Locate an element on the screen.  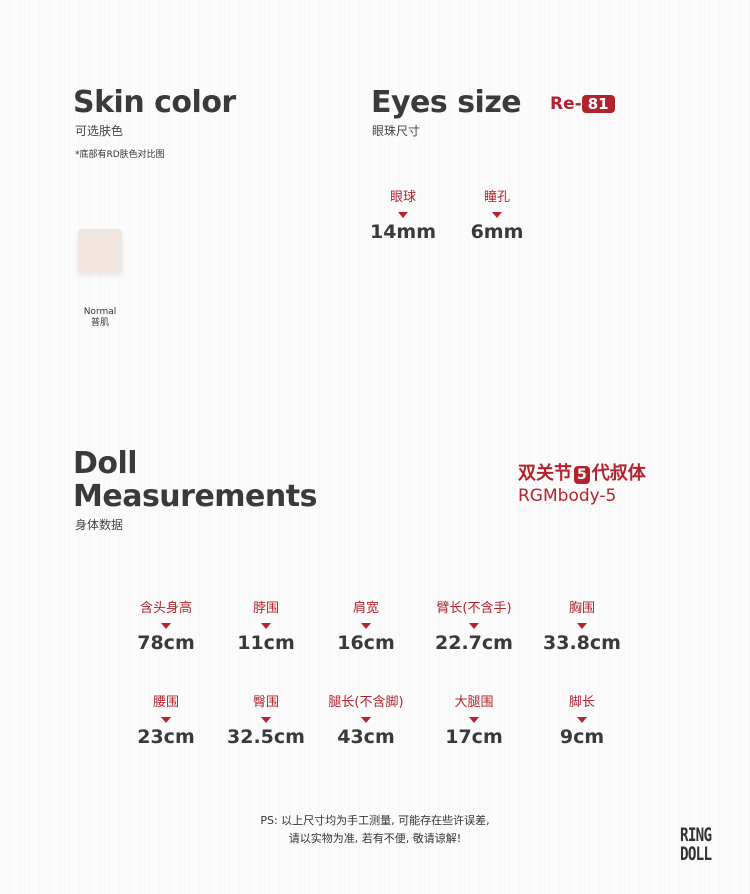
swatch-label-cn: 普肌 is located at coordinates (99, 323).